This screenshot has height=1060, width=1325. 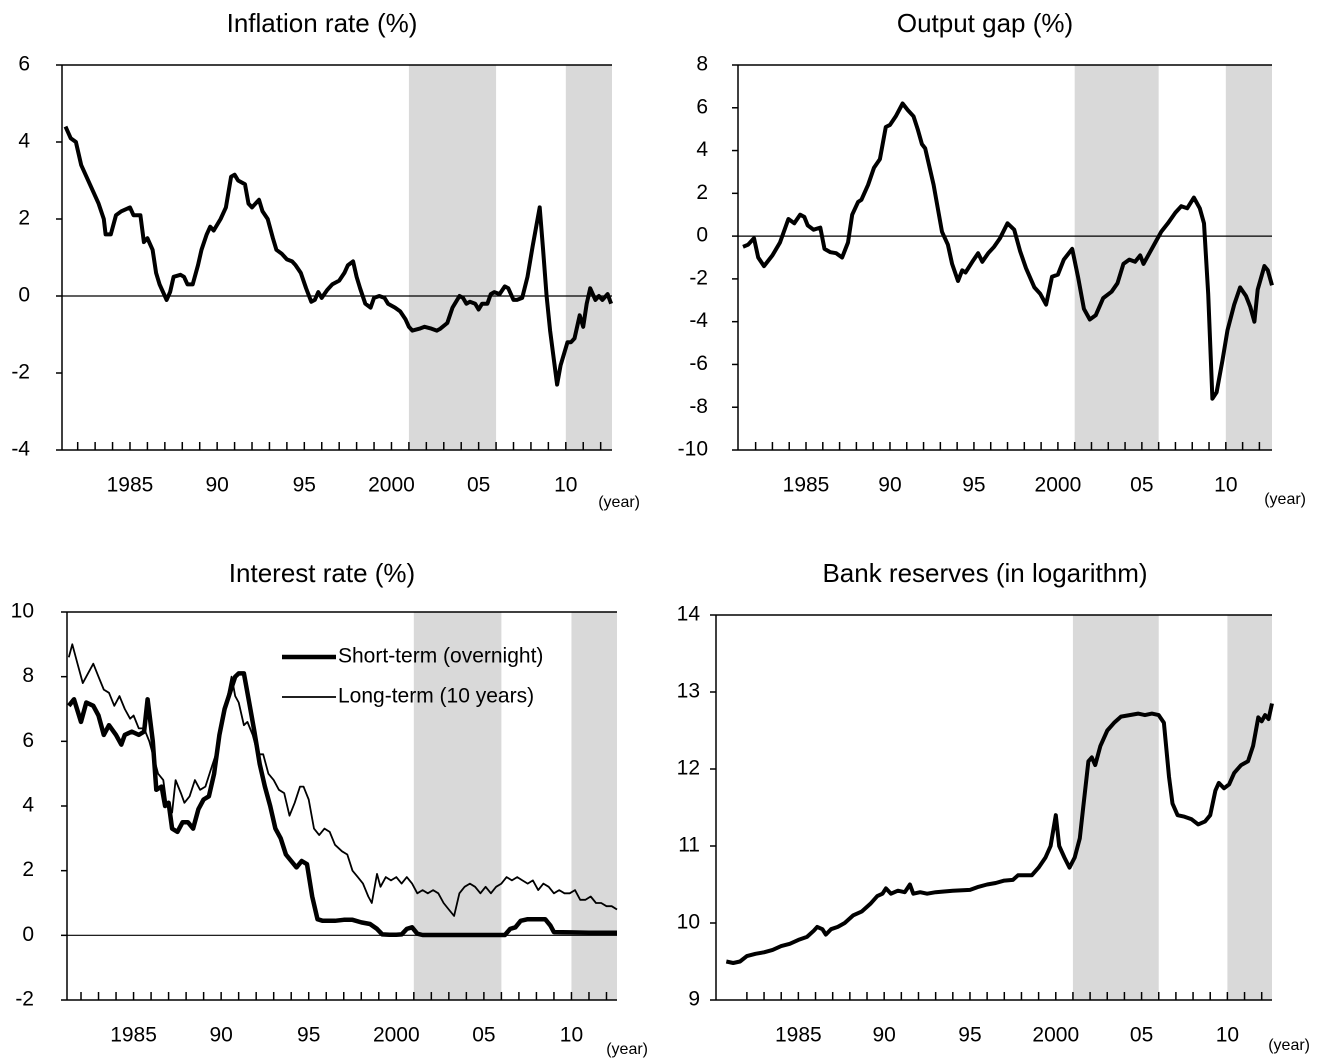 I want to click on y-tick-label: 14, so click(x=689, y=614).